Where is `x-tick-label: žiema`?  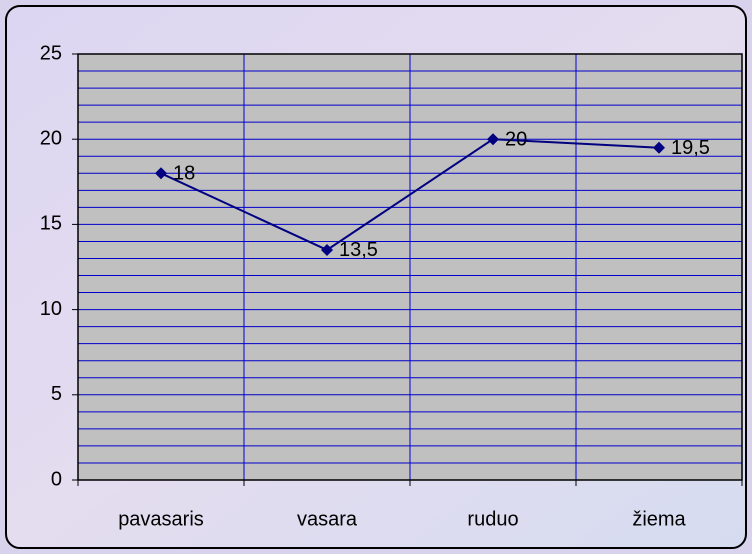 x-tick-label: žiema is located at coordinates (659, 519).